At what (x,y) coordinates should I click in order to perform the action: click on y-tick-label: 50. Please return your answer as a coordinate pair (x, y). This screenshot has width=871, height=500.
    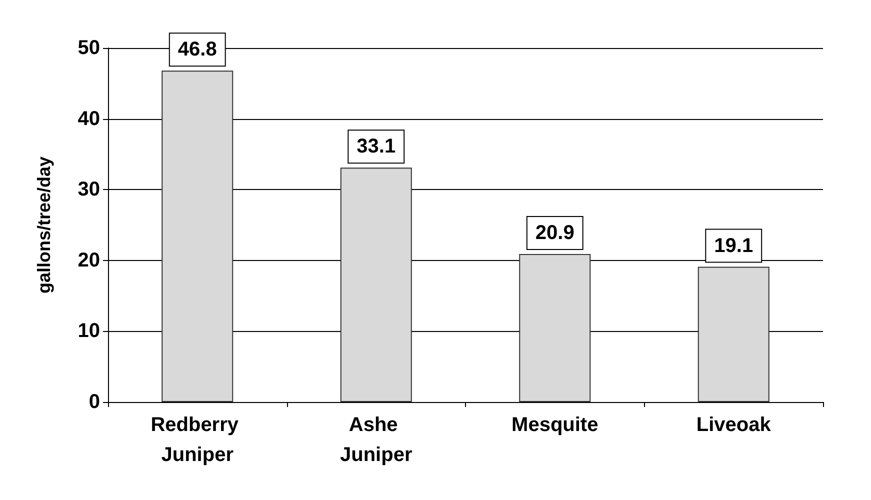
    Looking at the image, I should click on (89, 48).